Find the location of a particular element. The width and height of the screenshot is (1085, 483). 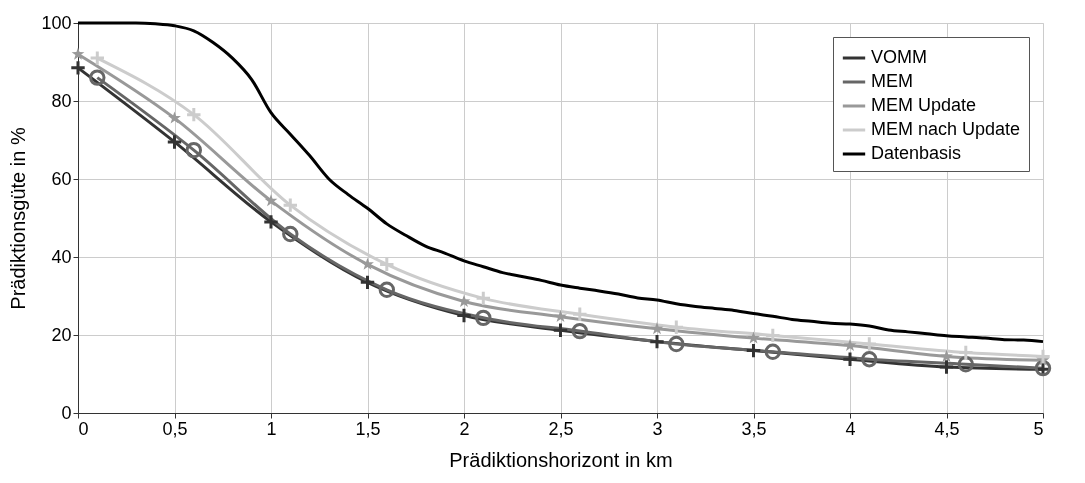

legend-label: Datenbasis is located at coordinates (916, 153).